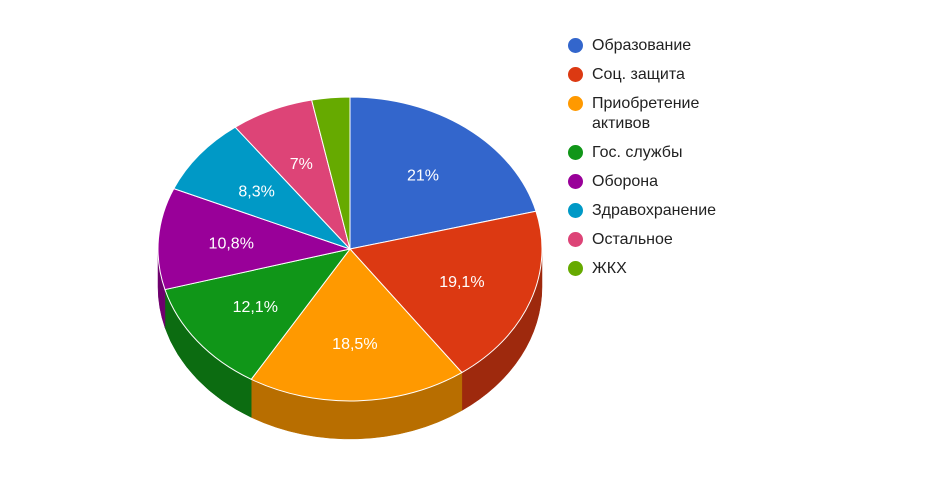 This screenshot has height=486, width=926. I want to click on legend-label: Образование, so click(642, 45).